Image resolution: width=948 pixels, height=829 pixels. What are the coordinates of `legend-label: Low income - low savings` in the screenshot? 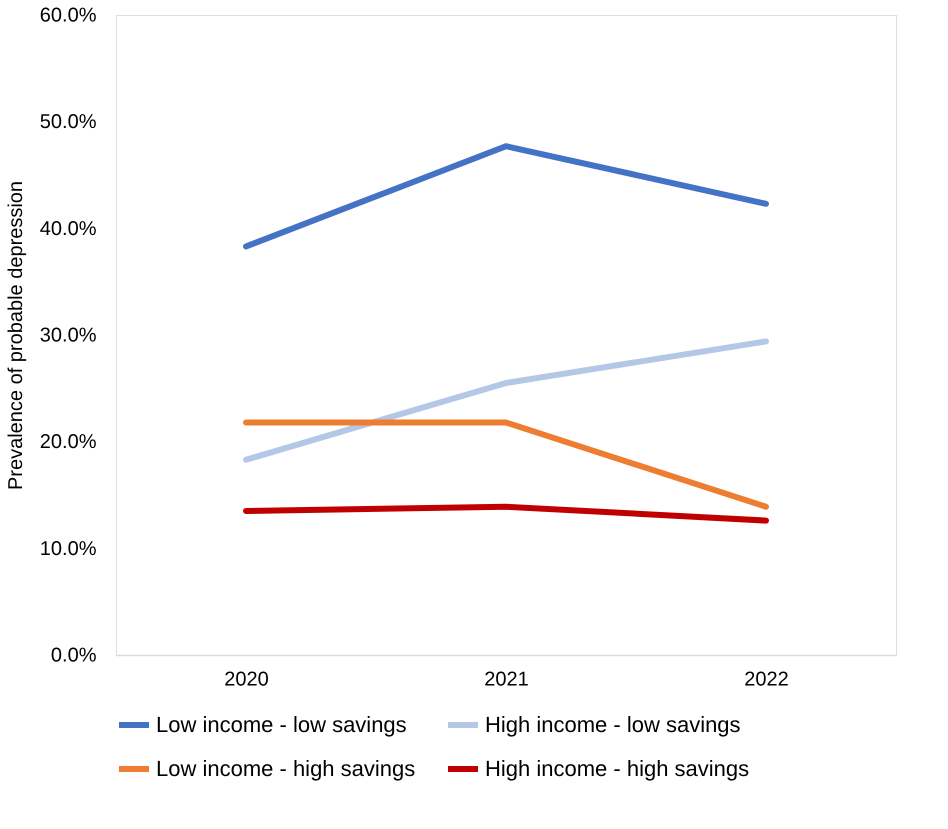 It's located at (281, 724).